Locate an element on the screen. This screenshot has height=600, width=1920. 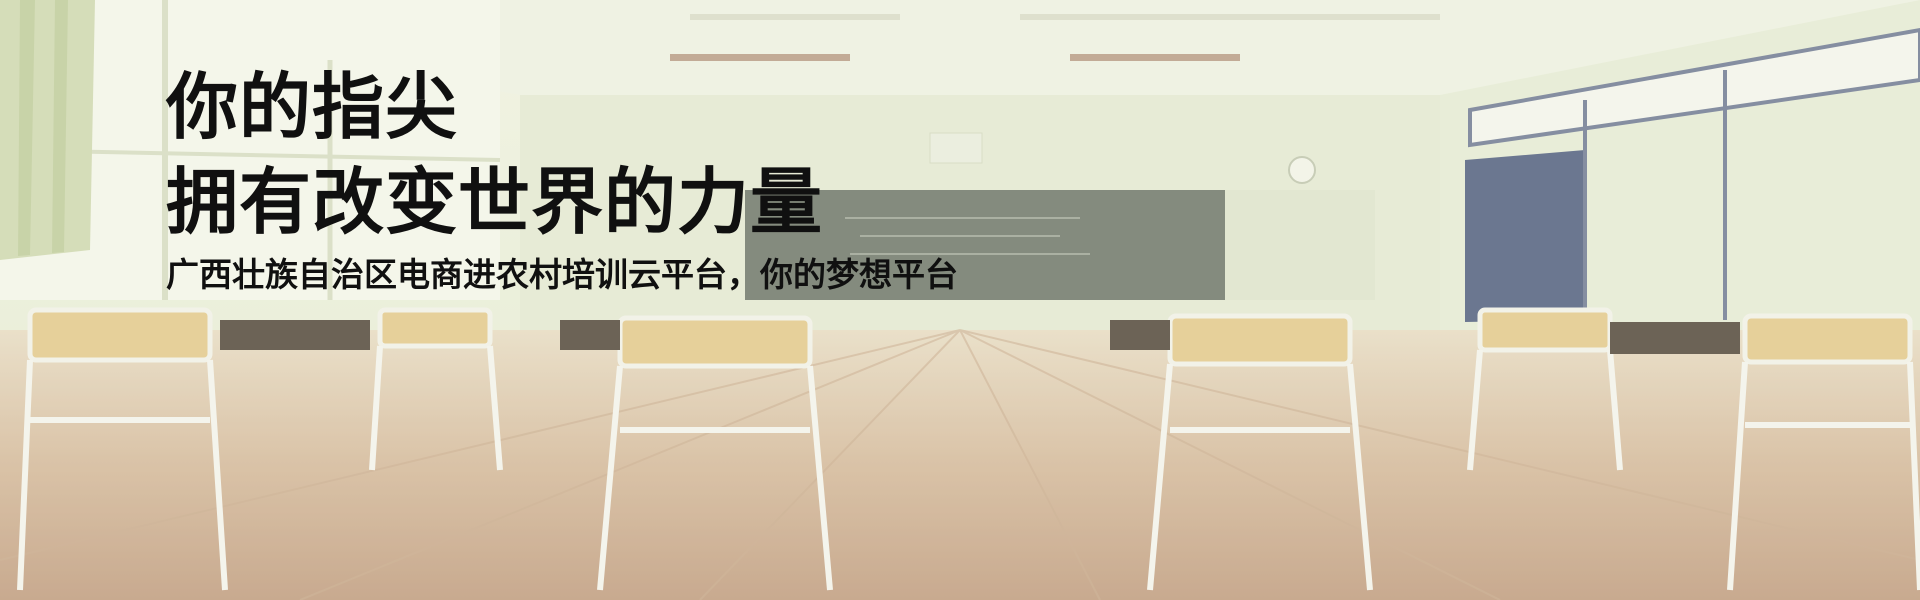
hero-title-line-1: 你的指尖 is located at coordinates (312, 107).